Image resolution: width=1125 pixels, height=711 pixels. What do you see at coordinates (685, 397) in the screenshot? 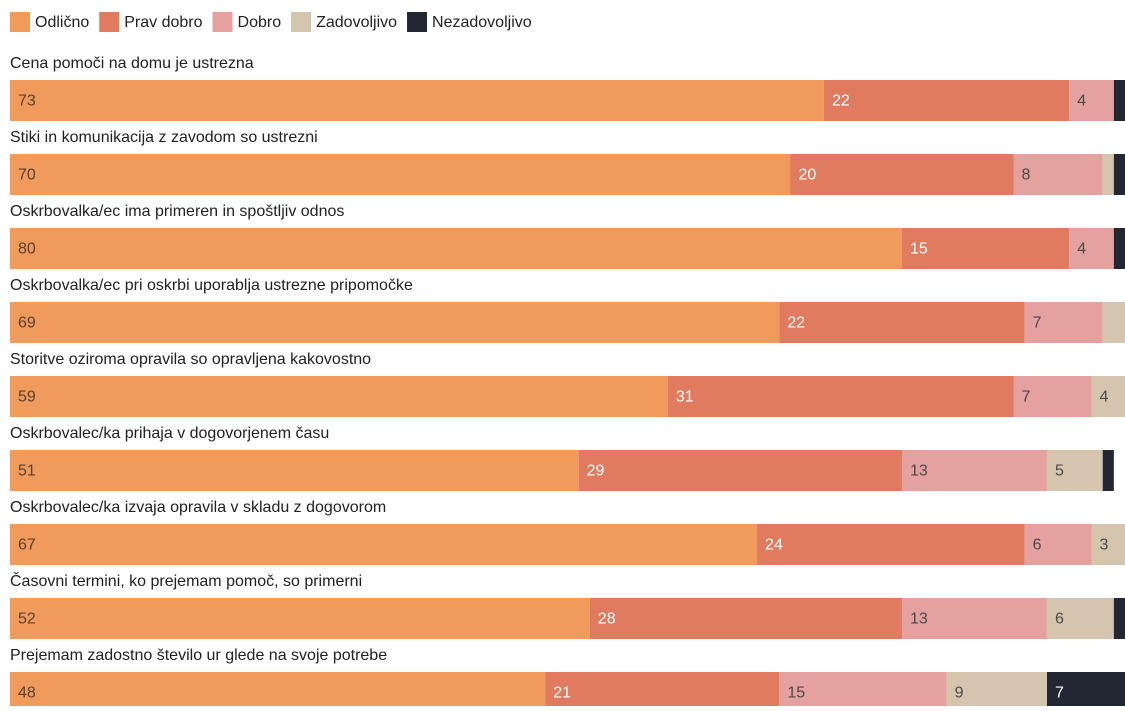
I see `value-label: 31` at bounding box center [685, 397].